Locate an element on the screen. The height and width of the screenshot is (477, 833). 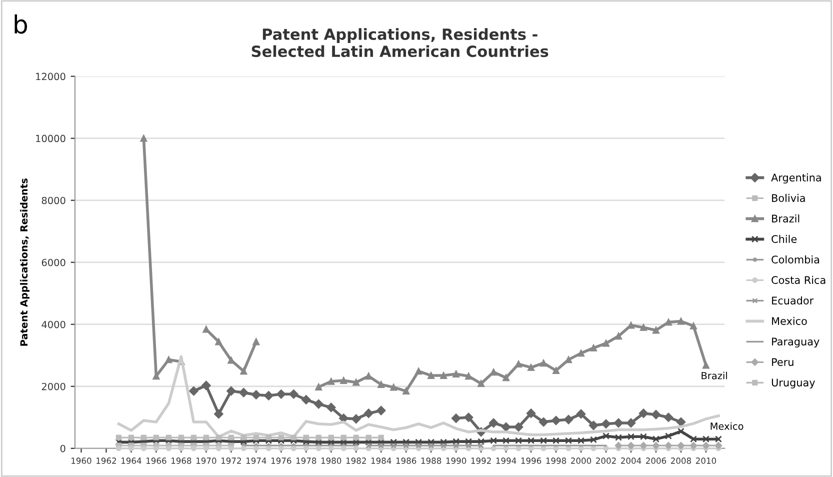
y-tick-label: 4000 is located at coordinates (54, 324).